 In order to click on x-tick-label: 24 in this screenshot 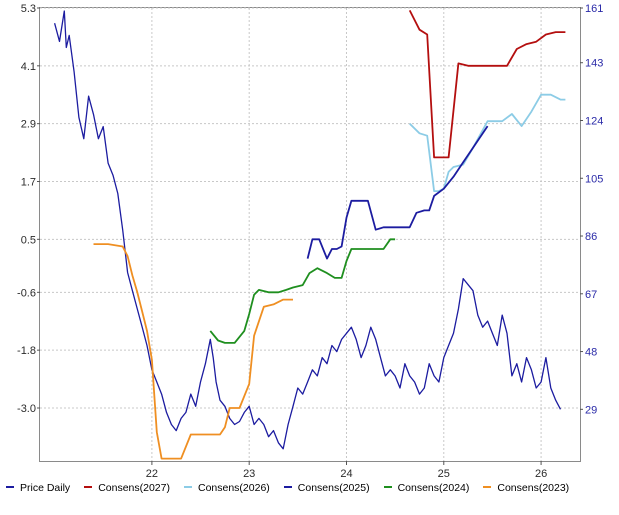, I will do `click(346, 474)`.